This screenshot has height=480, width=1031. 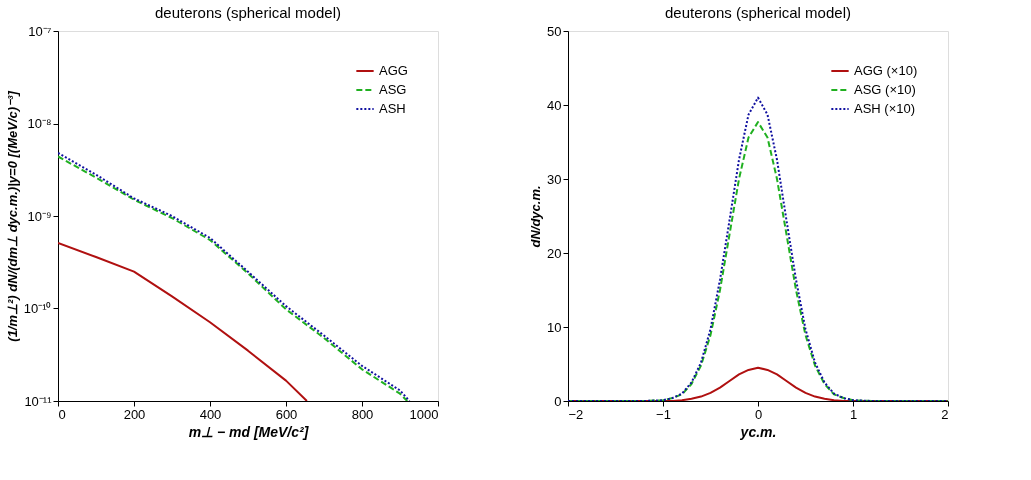 I want to click on y-tick-label: 10, so click(x=554, y=327).